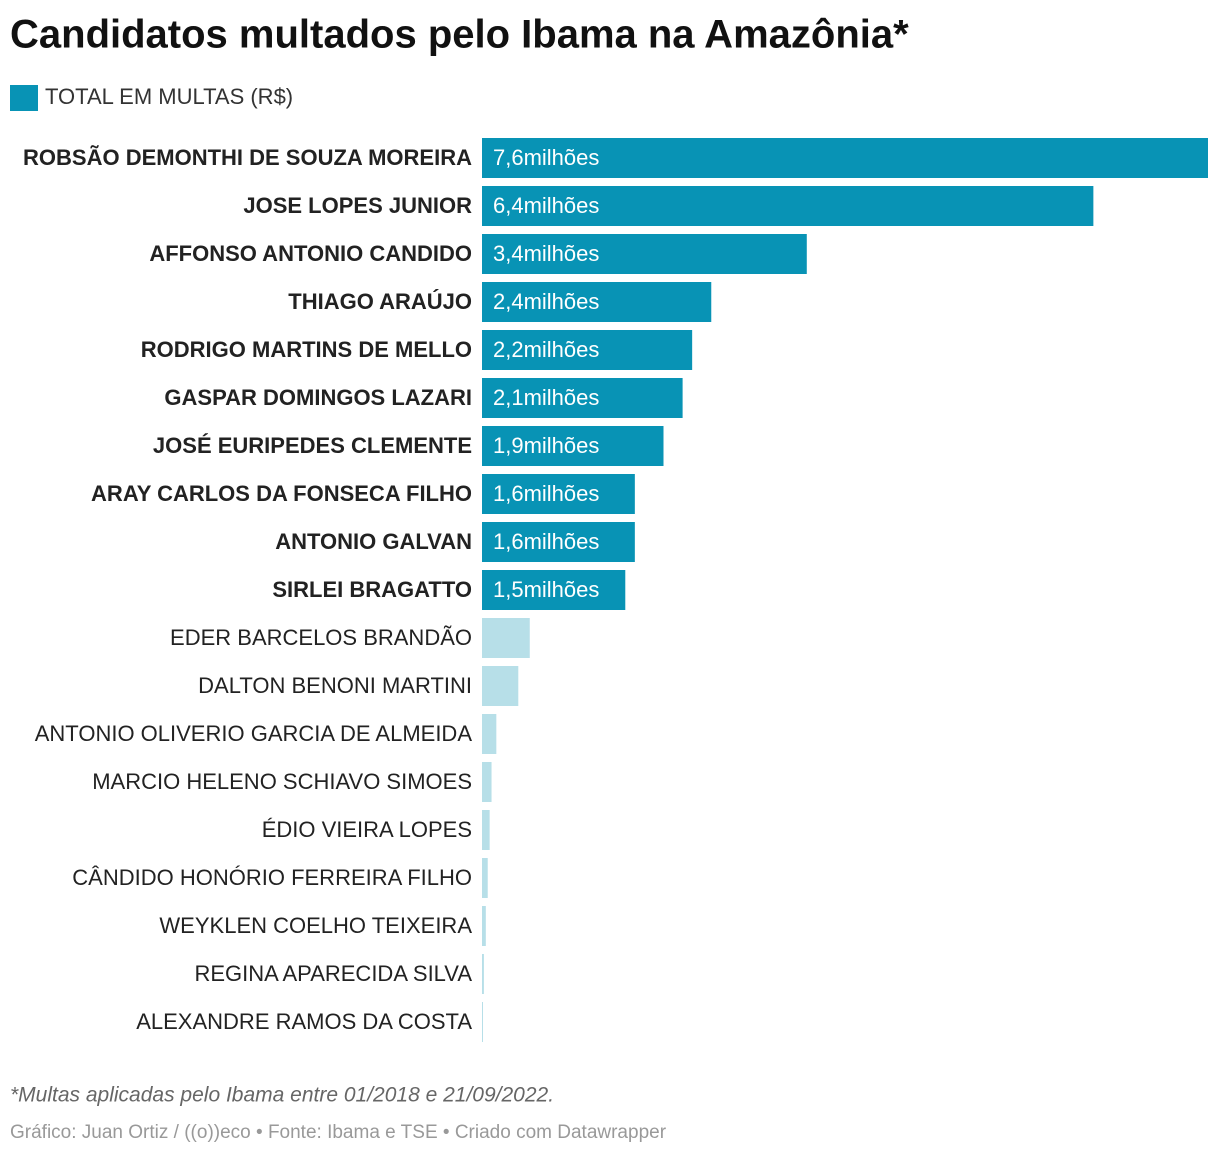 Image resolution: width=1220 pixels, height=1163 pixels. Describe the element at coordinates (546, 253) in the screenshot. I see `value-label: 3,4milhões` at that location.